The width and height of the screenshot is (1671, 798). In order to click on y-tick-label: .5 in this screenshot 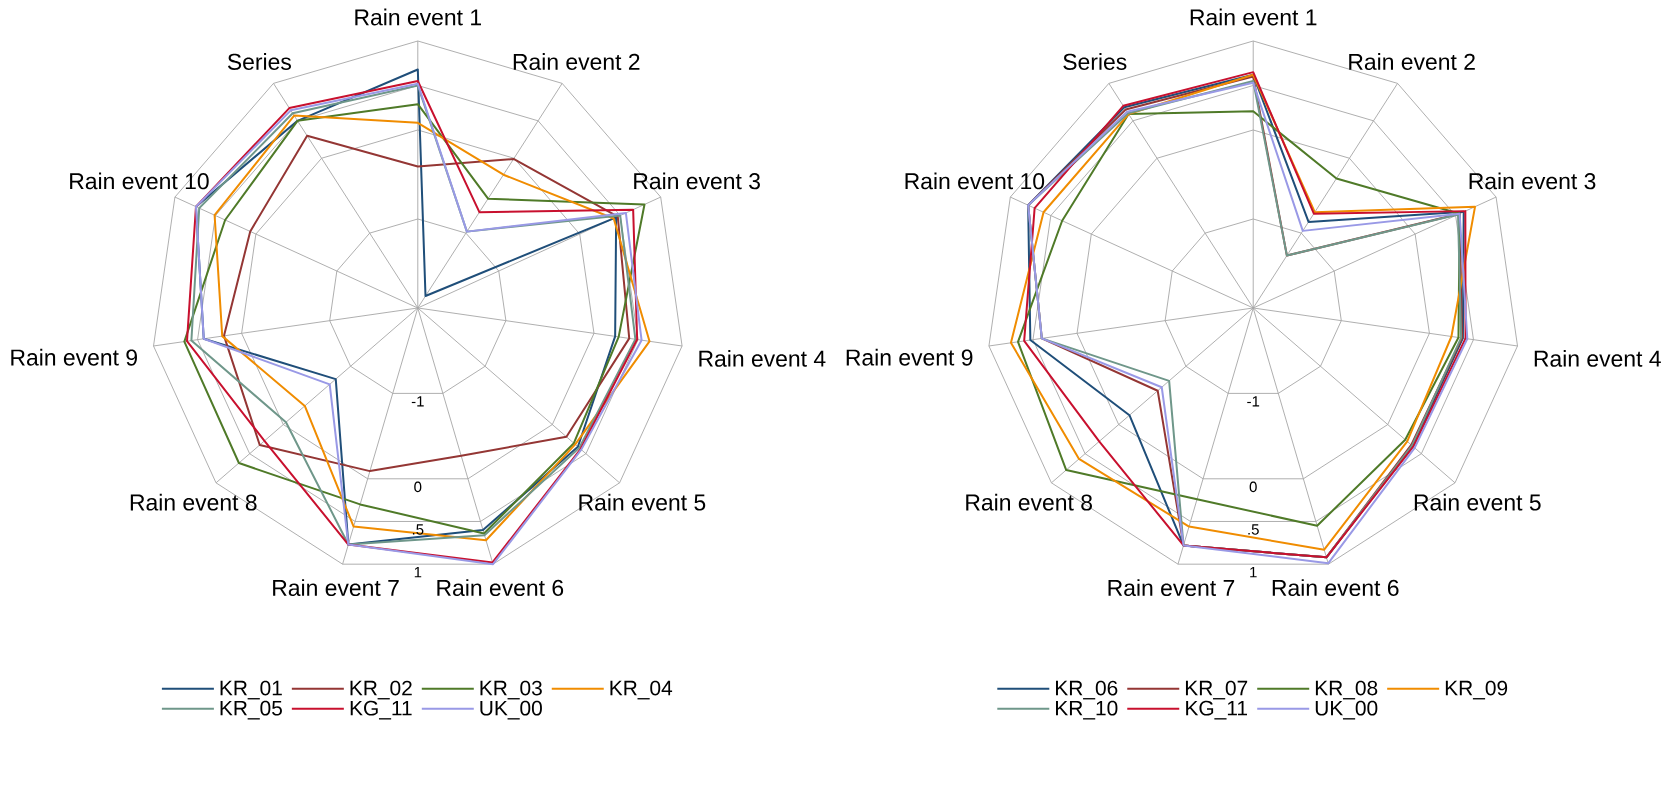, I will do `click(1253, 529)`.